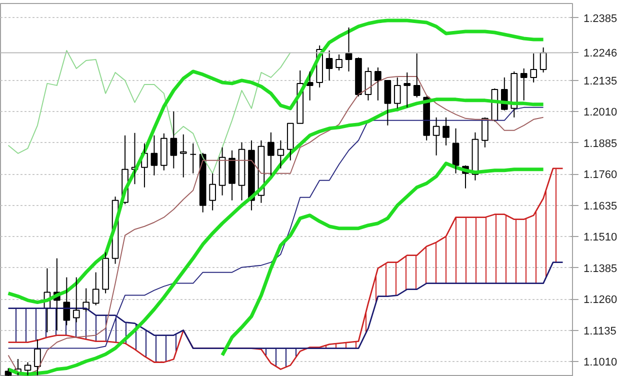 This screenshot has width=620, height=376. I want to click on y-tick-label: 1.2385, so click(601, 18).